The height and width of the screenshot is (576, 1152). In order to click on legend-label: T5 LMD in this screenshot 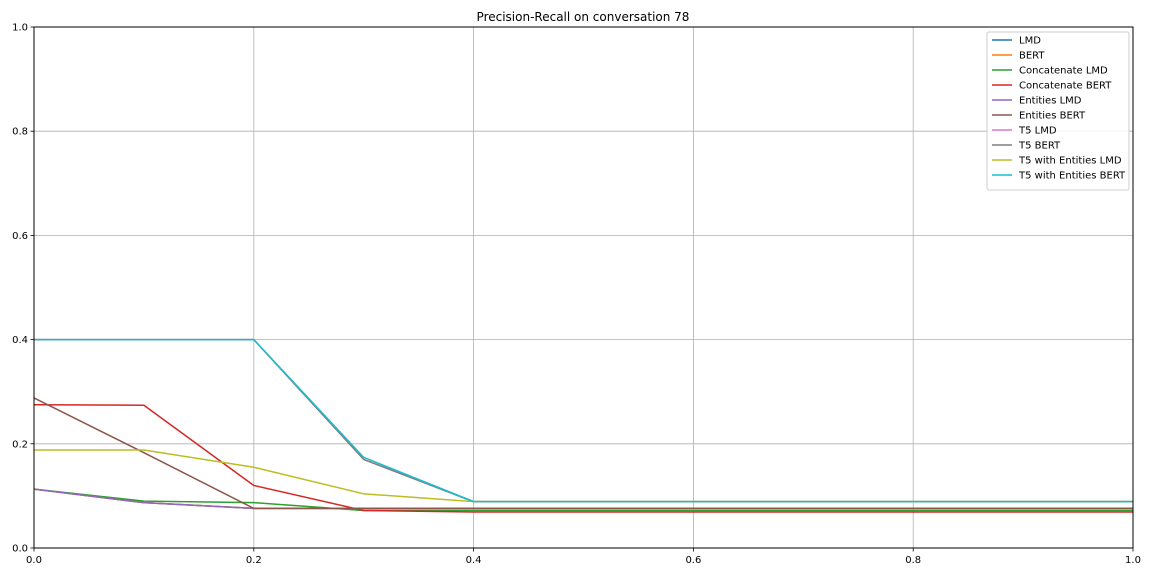, I will do `click(1037, 131)`.